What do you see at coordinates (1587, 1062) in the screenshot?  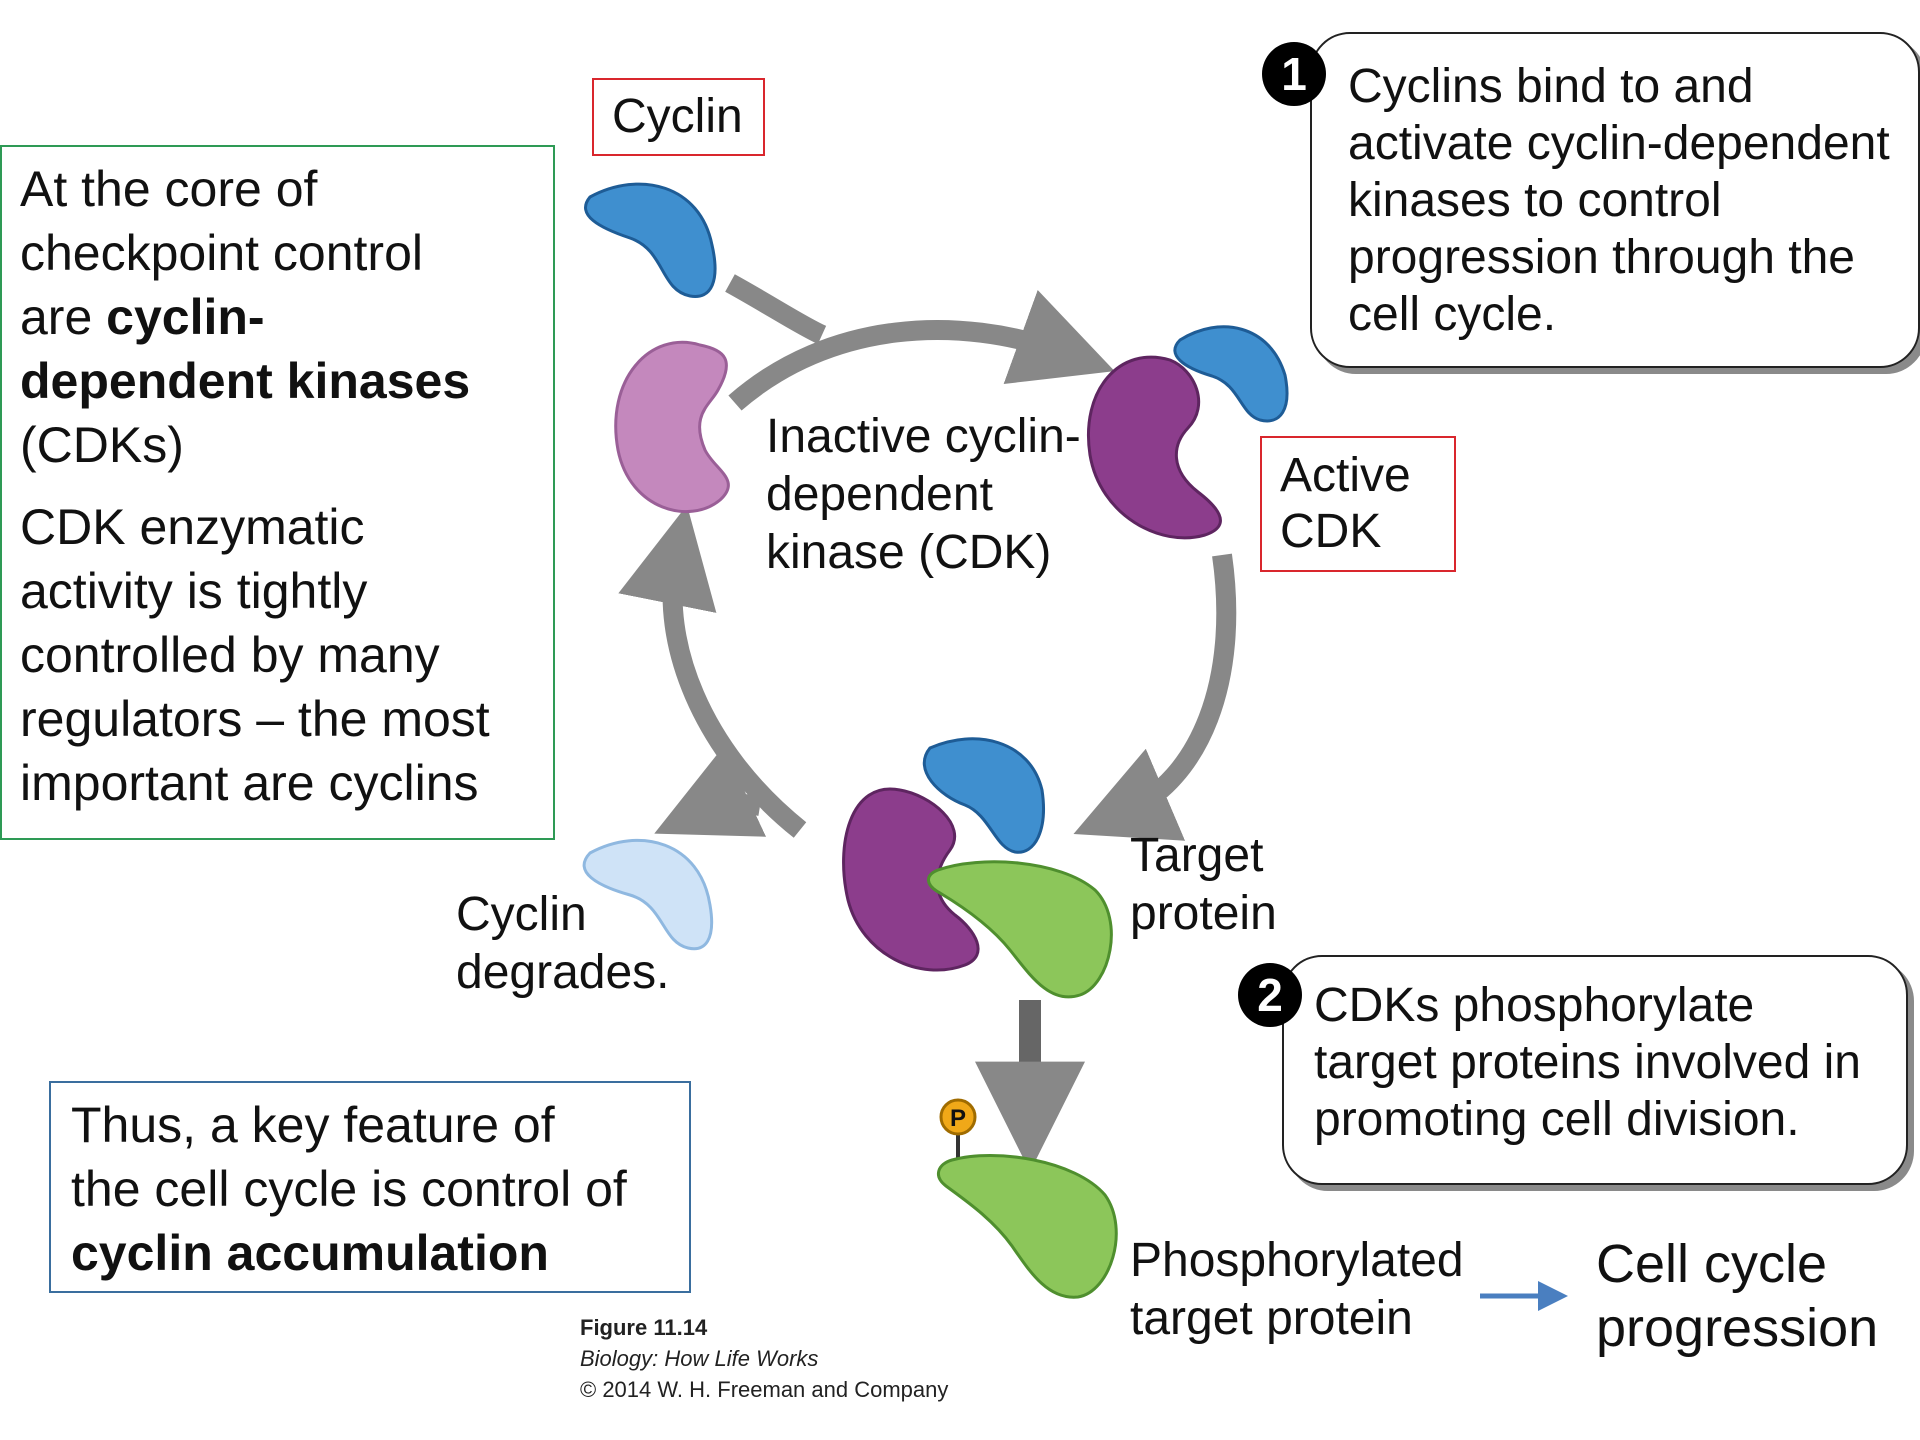 I see `step2-line: target proteins involved in` at bounding box center [1587, 1062].